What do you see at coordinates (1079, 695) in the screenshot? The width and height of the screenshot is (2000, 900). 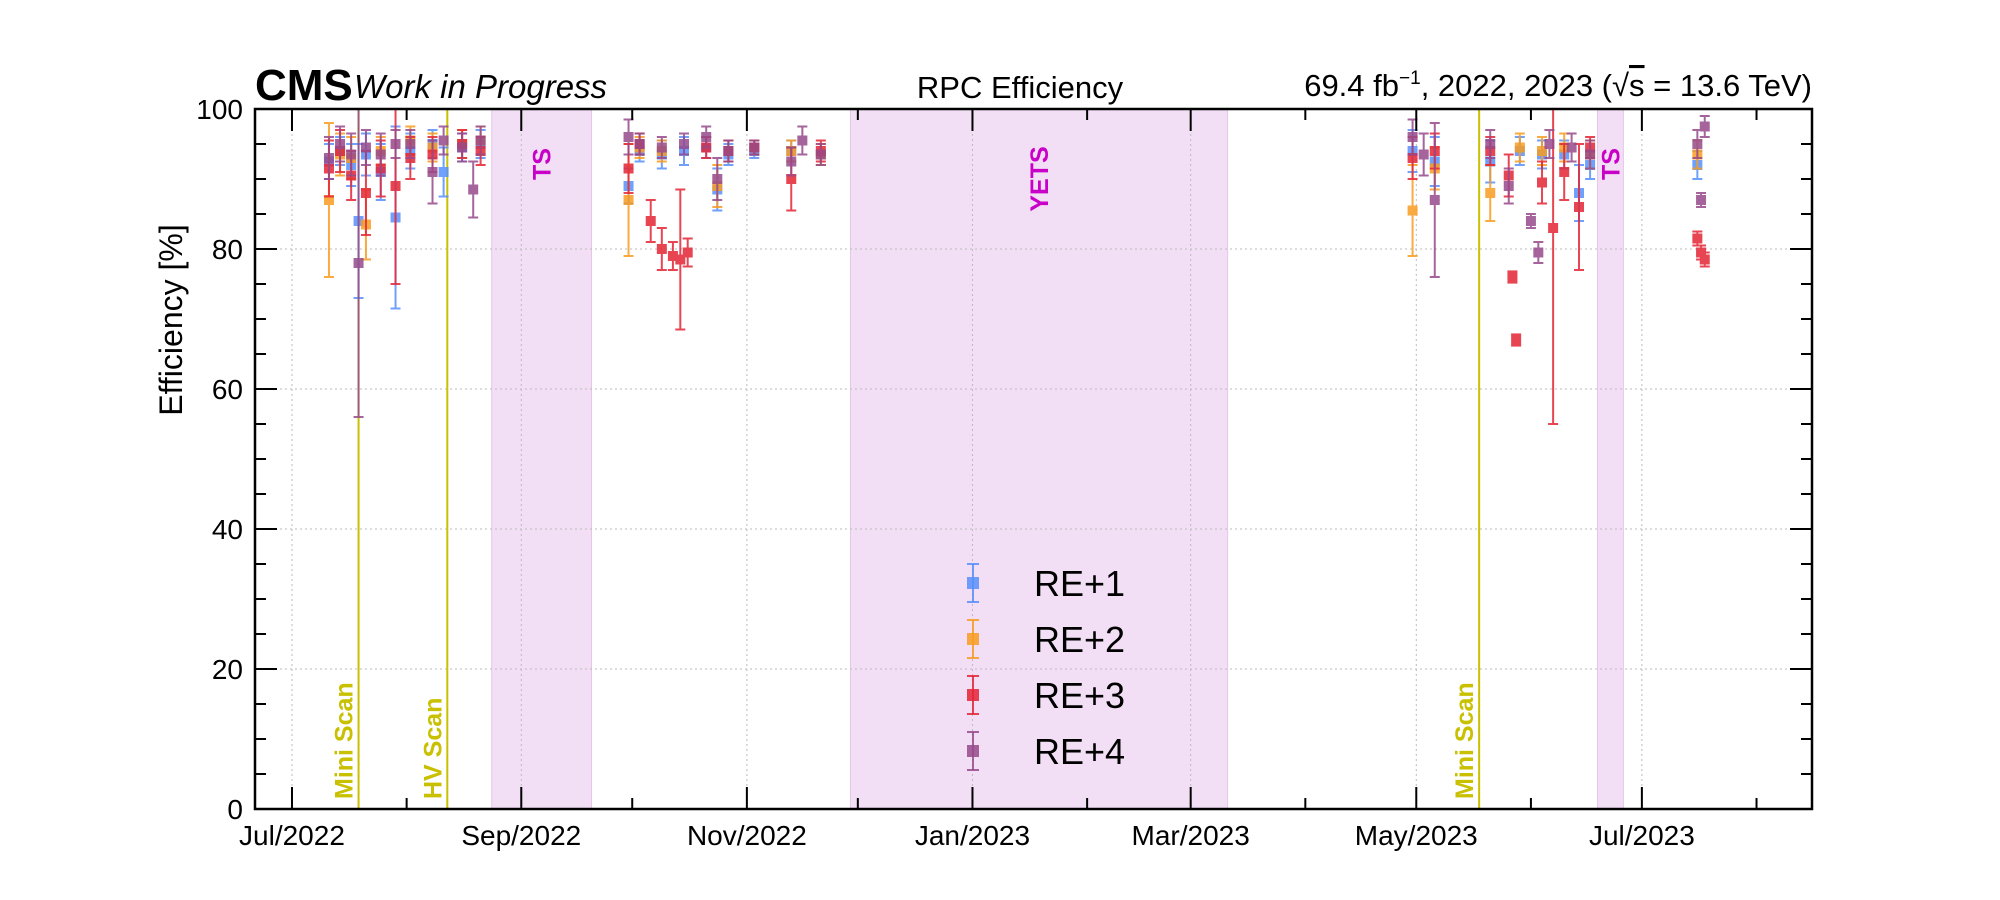 I see `legend-label: RE+3` at bounding box center [1079, 695].